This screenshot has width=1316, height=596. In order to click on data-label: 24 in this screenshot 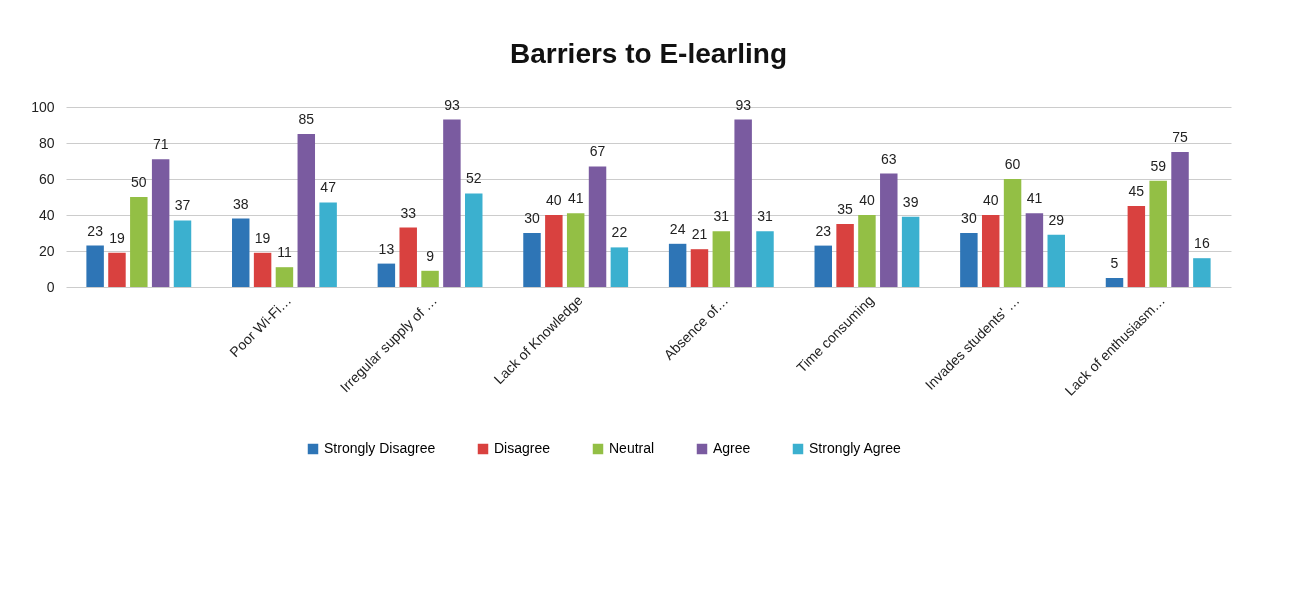, I will do `click(677, 228)`.